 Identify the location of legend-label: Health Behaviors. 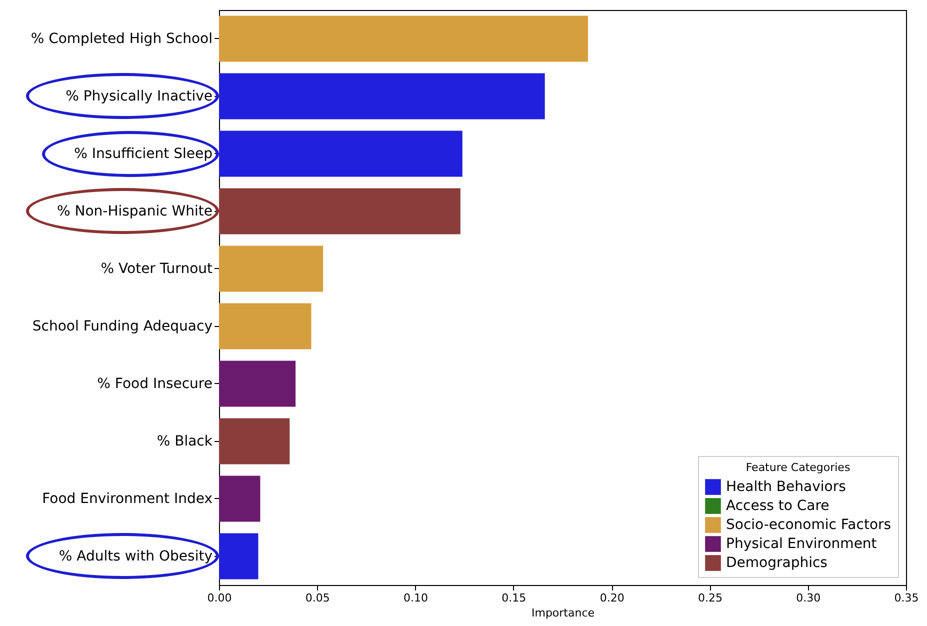
(786, 487).